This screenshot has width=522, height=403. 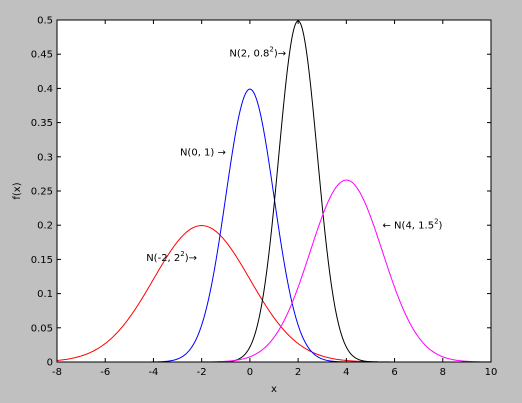 What do you see at coordinates (441, 226) in the screenshot?
I see `annotation-tail: )` at bounding box center [441, 226].